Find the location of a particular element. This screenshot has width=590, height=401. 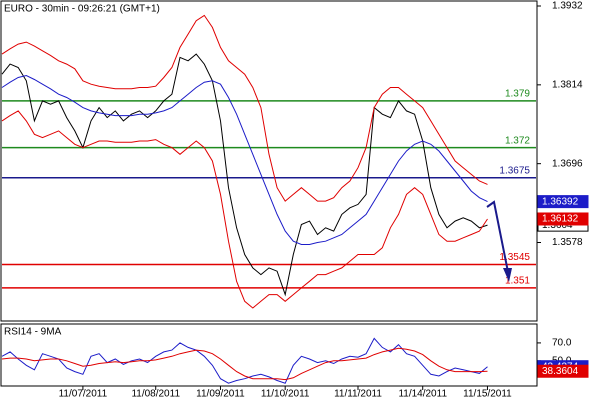

forecast-arrow is located at coordinates (499, 241).